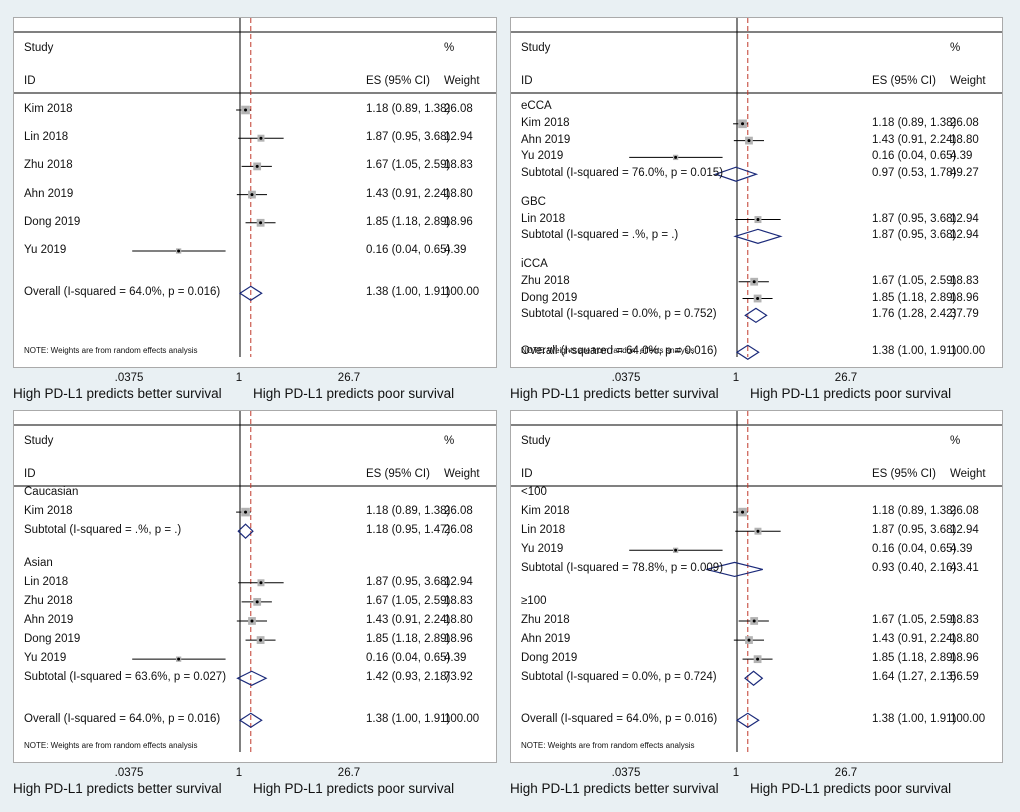 The height and width of the screenshot is (812, 1020). I want to click on effect-estimate: 1.67 (1.05, 2.59), so click(914, 619).